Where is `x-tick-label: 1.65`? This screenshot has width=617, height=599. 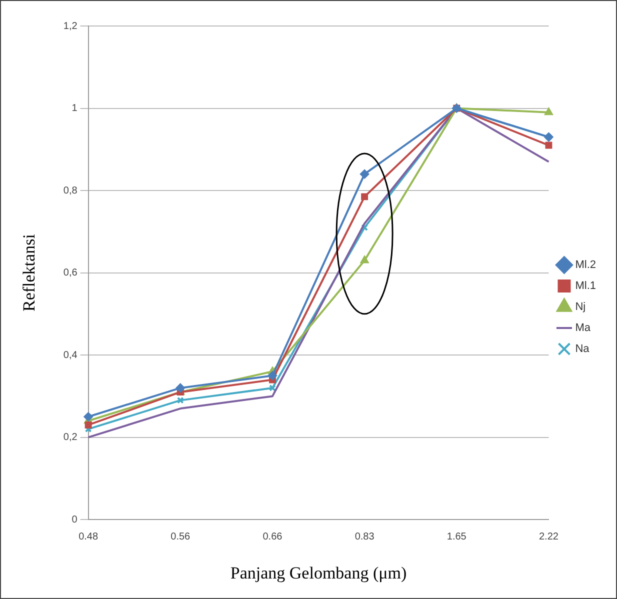 x-tick-label: 1.65 is located at coordinates (456, 536).